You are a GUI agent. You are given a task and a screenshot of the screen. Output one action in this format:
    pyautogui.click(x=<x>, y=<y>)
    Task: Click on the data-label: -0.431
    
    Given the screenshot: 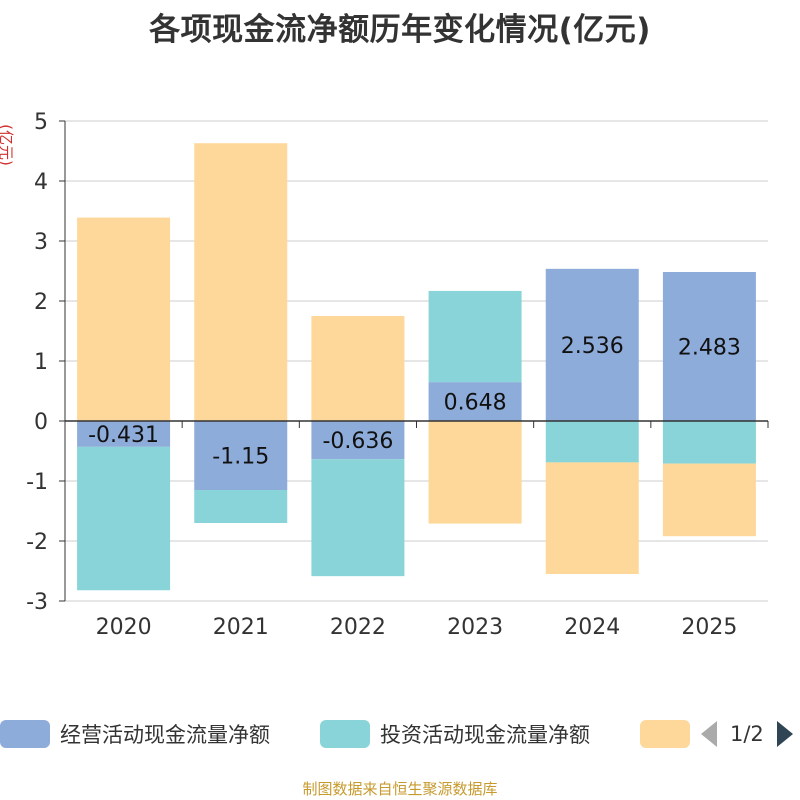 What is the action you would take?
    pyautogui.click(x=123, y=435)
    